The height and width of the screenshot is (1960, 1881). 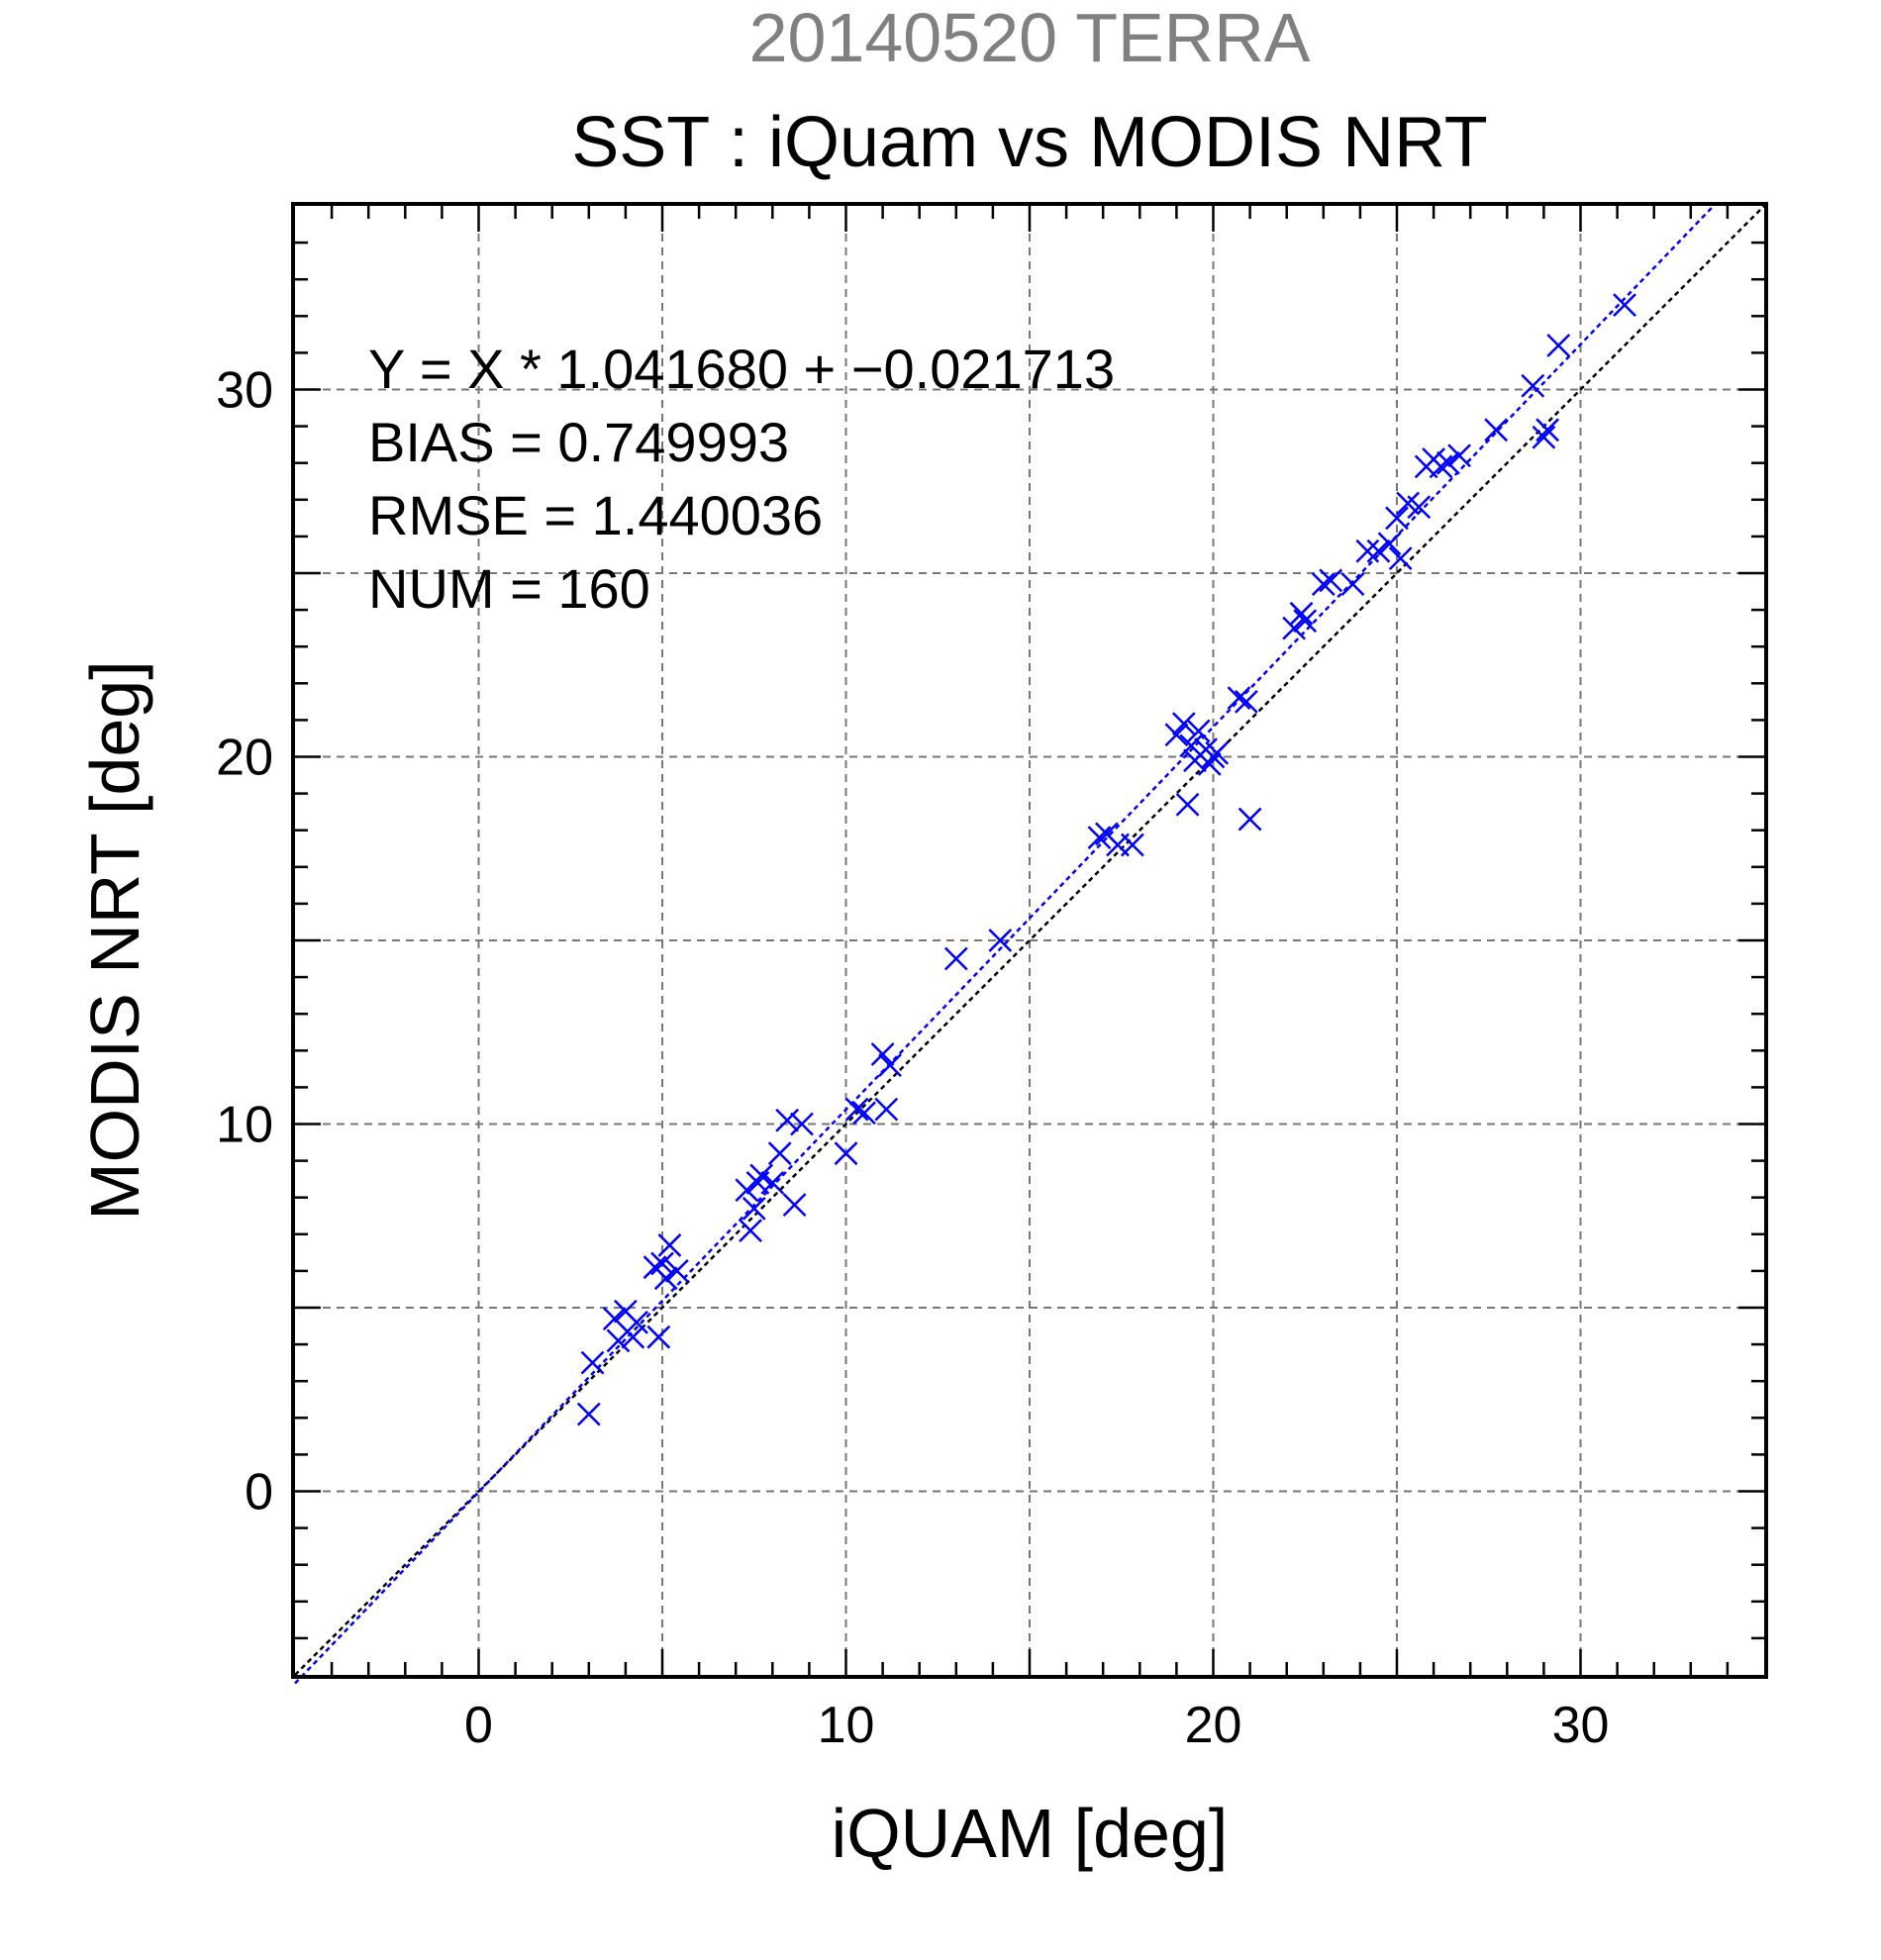 I want to click on y-tick-label: 30, so click(x=245, y=391).